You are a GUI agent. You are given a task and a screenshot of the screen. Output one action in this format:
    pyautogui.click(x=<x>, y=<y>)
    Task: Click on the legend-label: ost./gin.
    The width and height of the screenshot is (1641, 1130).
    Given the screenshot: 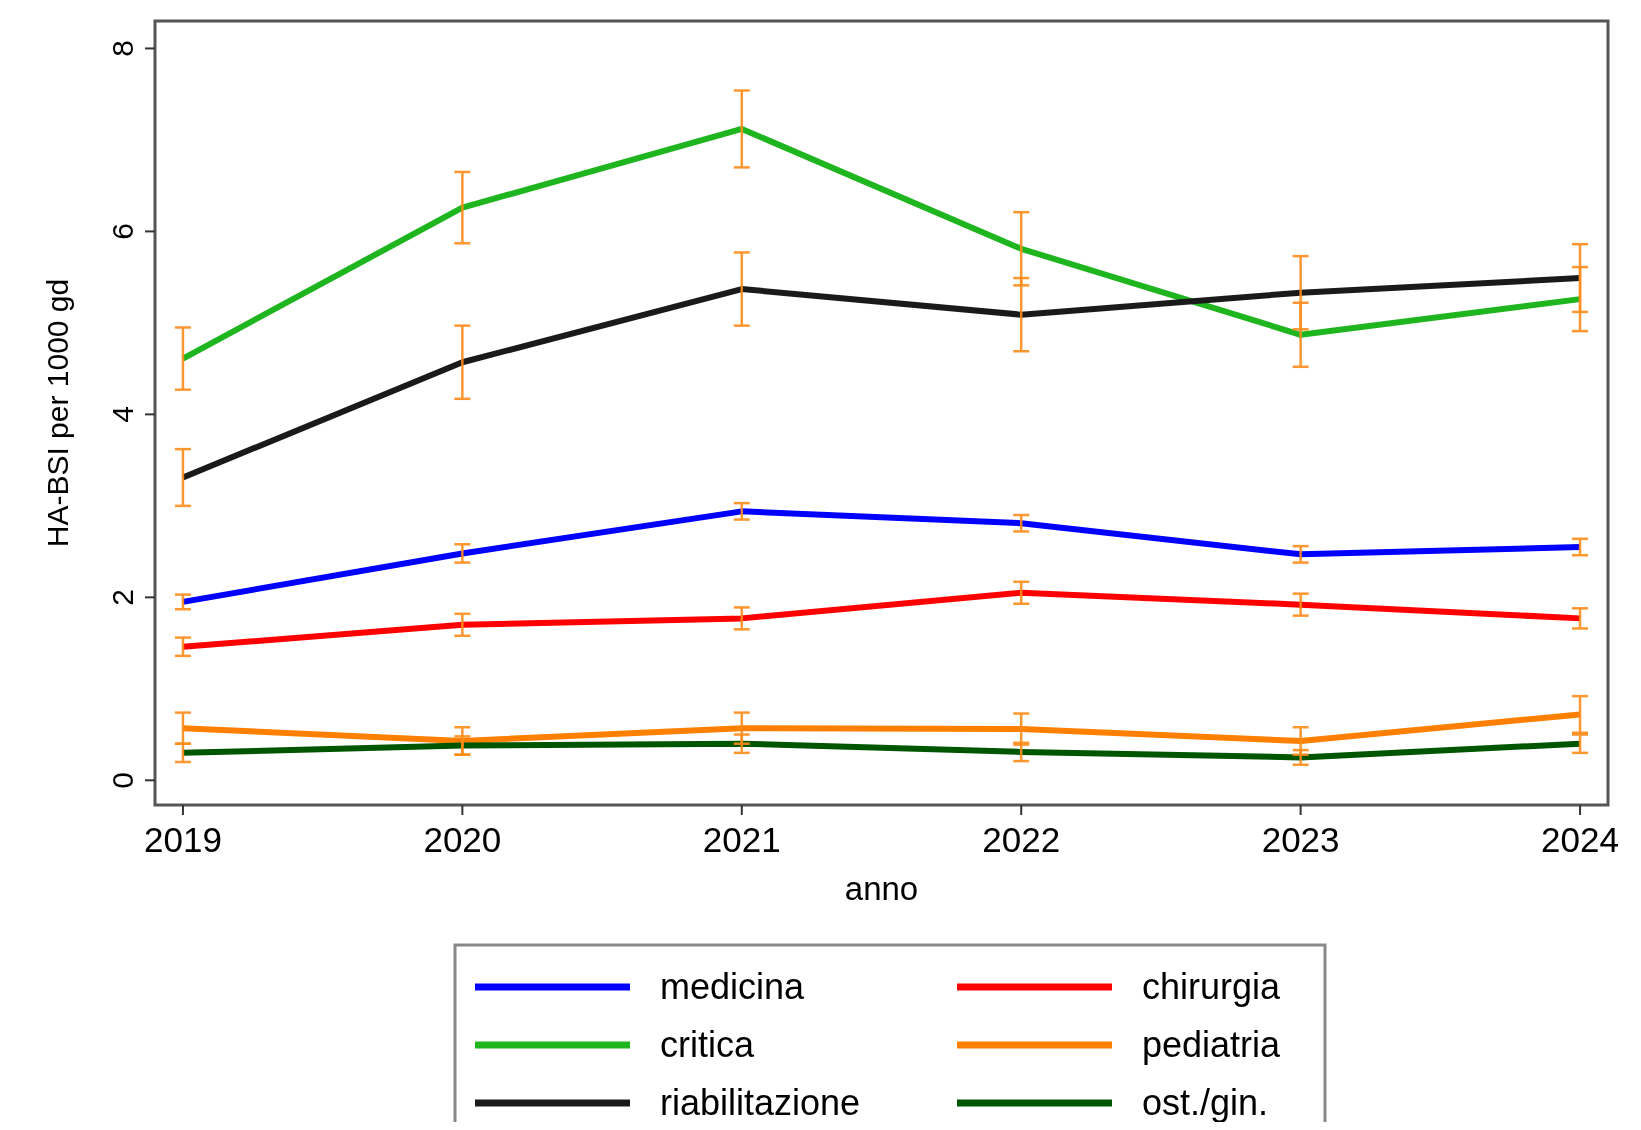 What is the action you would take?
    pyautogui.click(x=1205, y=1102)
    